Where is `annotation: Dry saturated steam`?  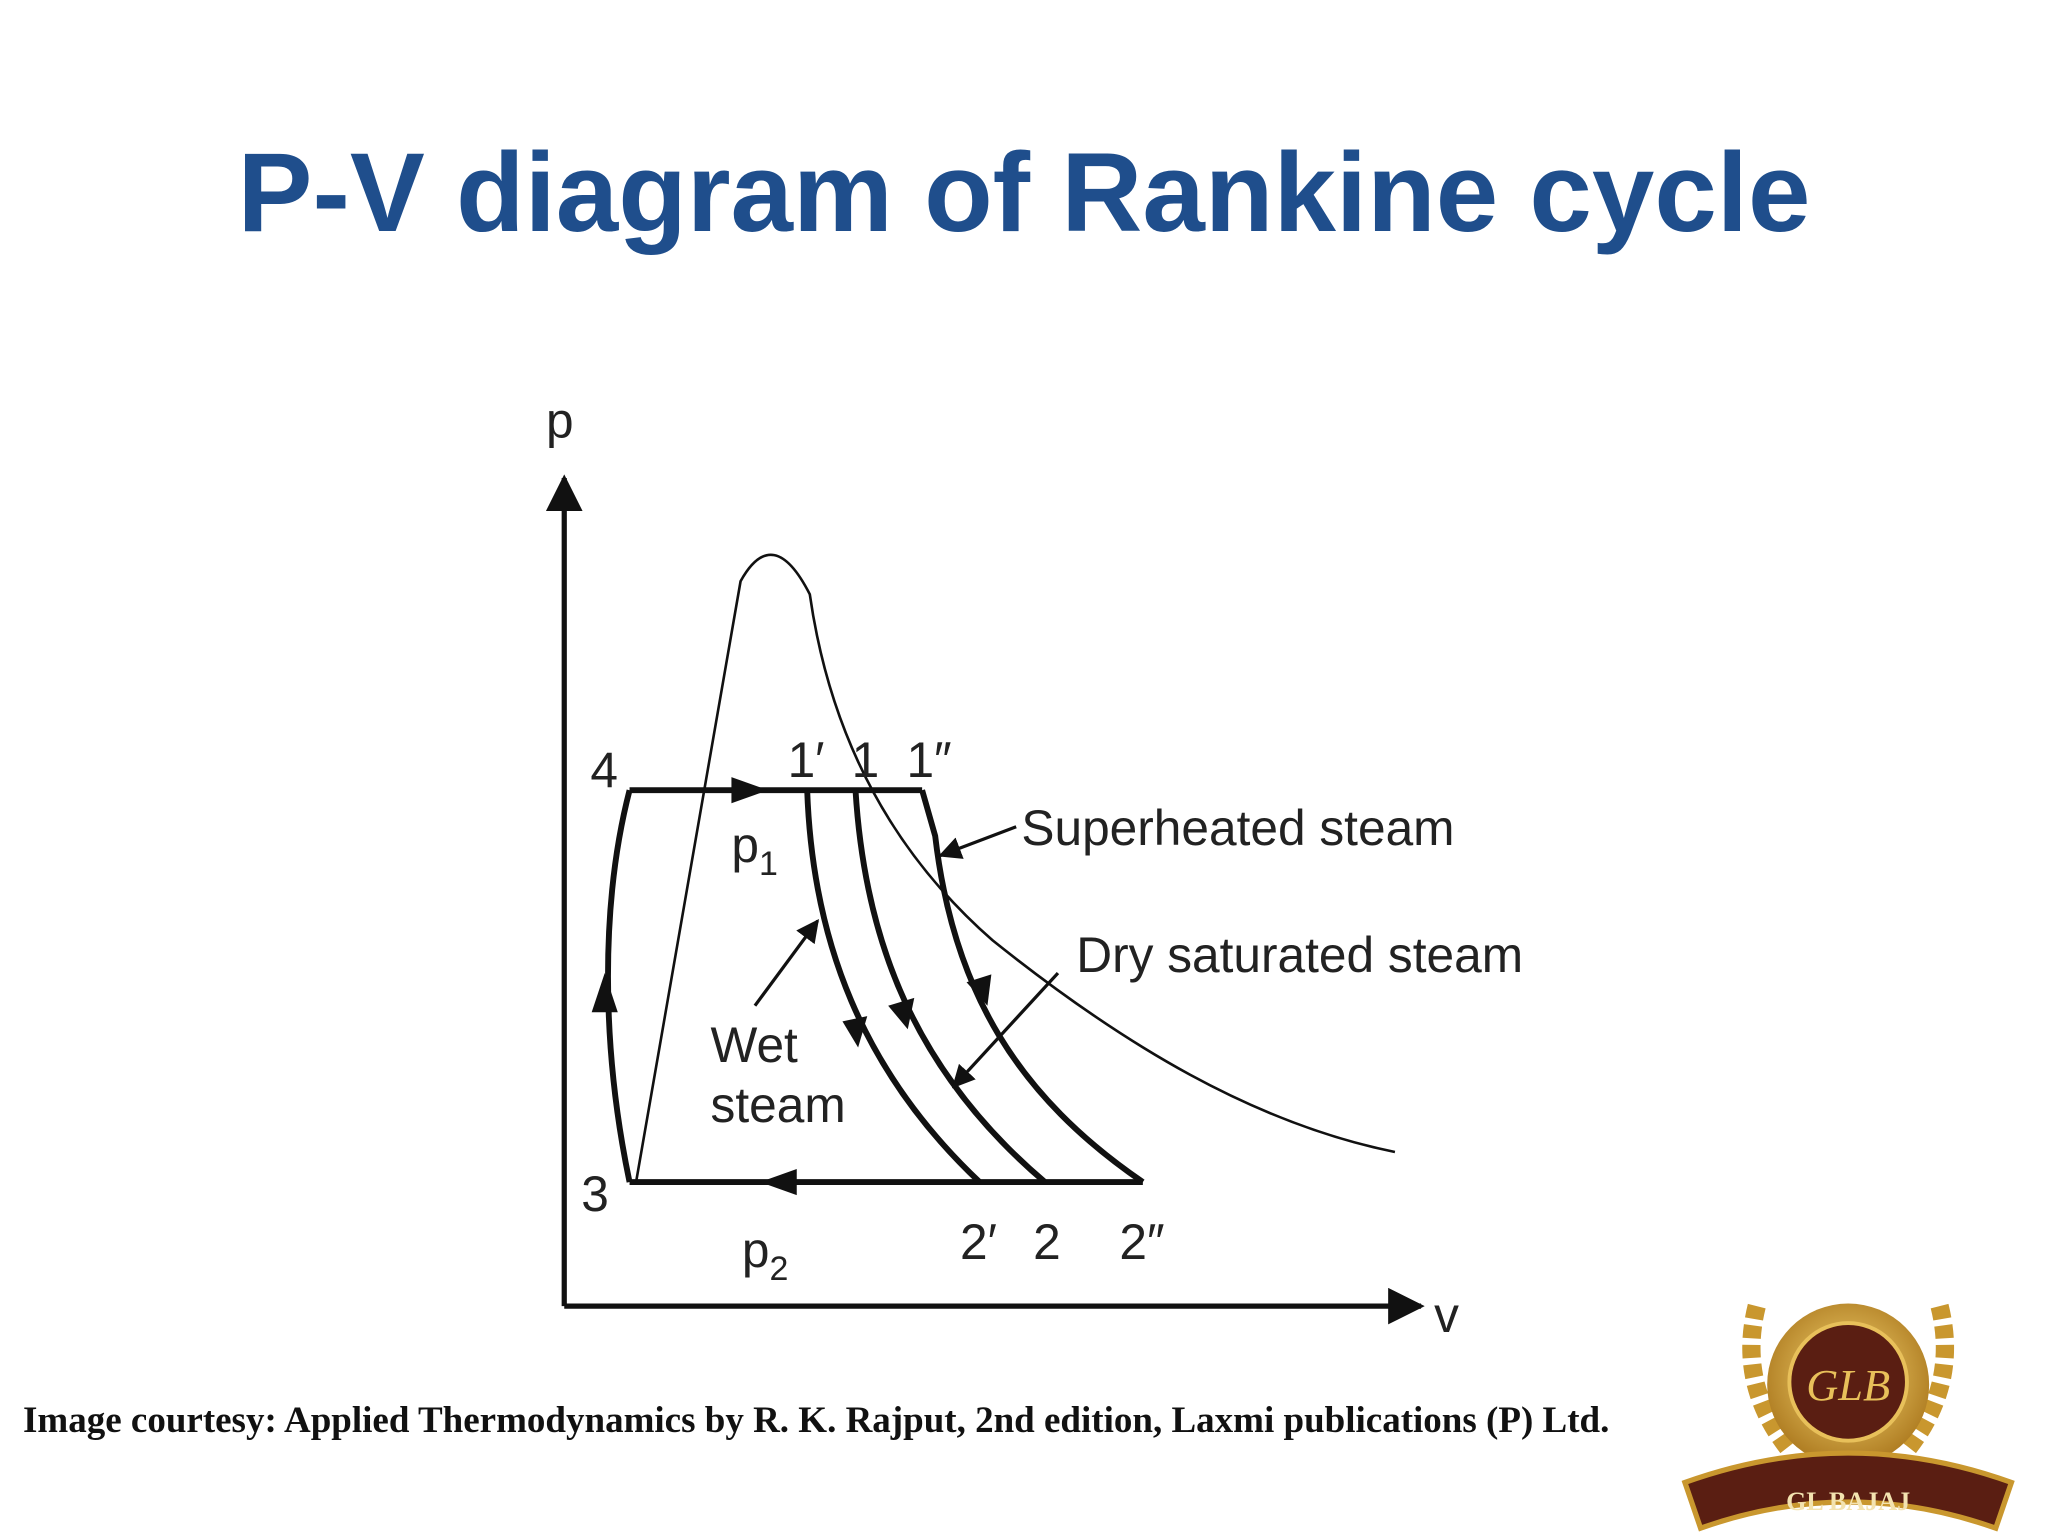
annotation: Dry saturated steam is located at coordinates (1299, 955).